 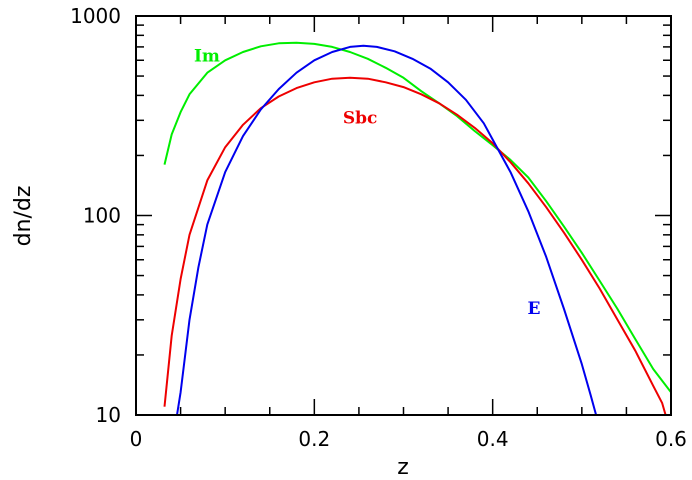 What do you see at coordinates (108, 415) in the screenshot?
I see `y-tick-label: 10` at bounding box center [108, 415].